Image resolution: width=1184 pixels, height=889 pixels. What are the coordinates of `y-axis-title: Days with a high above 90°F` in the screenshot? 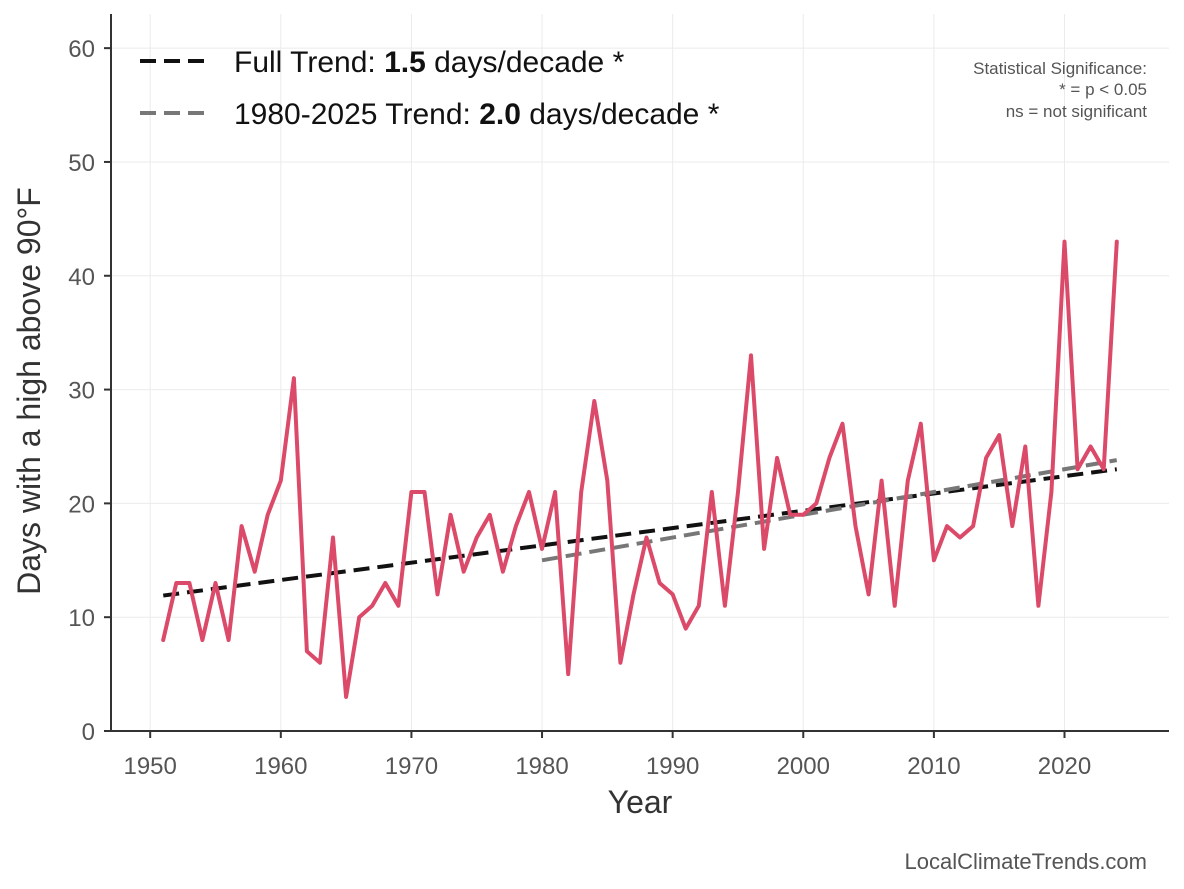 It's located at (29, 391).